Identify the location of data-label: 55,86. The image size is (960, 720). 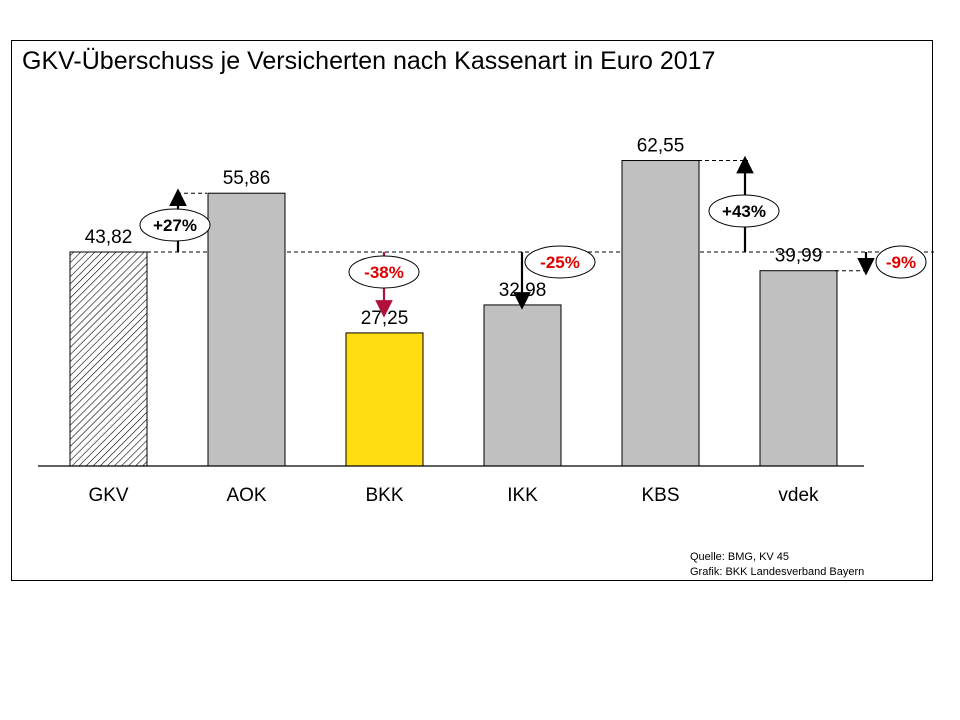
(247, 178).